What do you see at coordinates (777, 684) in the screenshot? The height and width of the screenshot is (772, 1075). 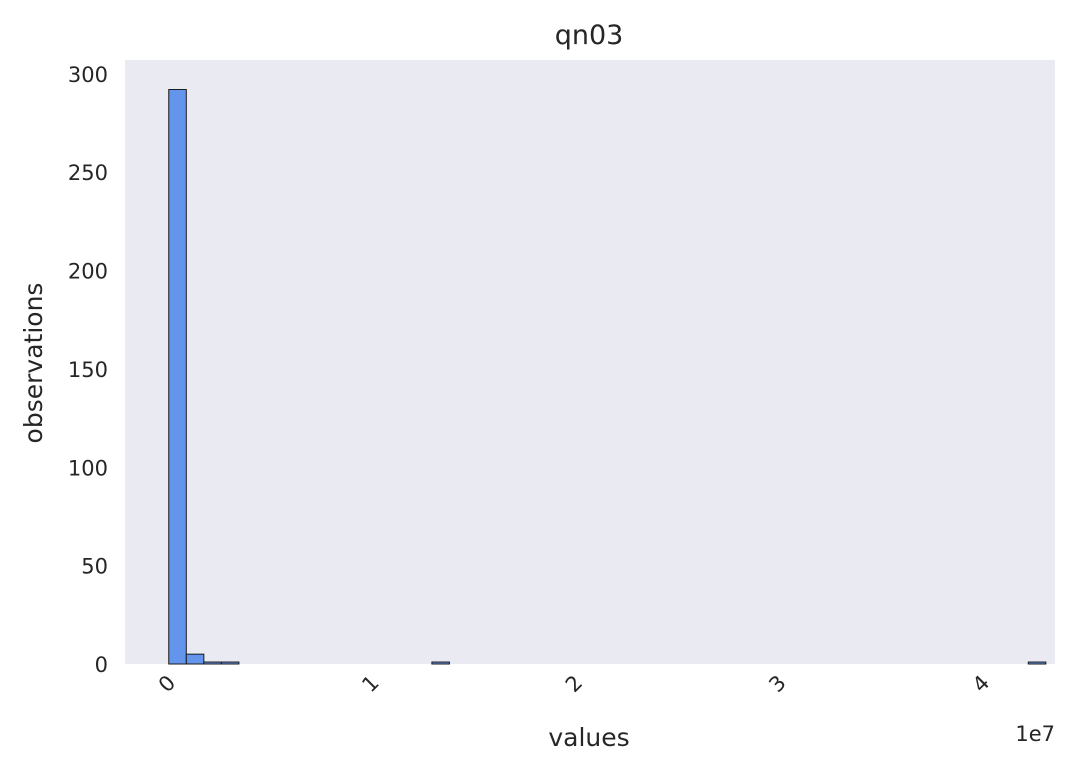 I see `x-tick-label: 3` at bounding box center [777, 684].